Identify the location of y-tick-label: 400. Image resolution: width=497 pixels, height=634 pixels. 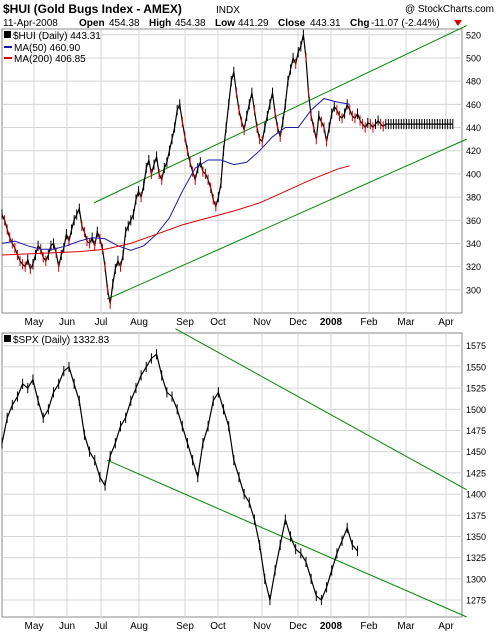
(473, 174).